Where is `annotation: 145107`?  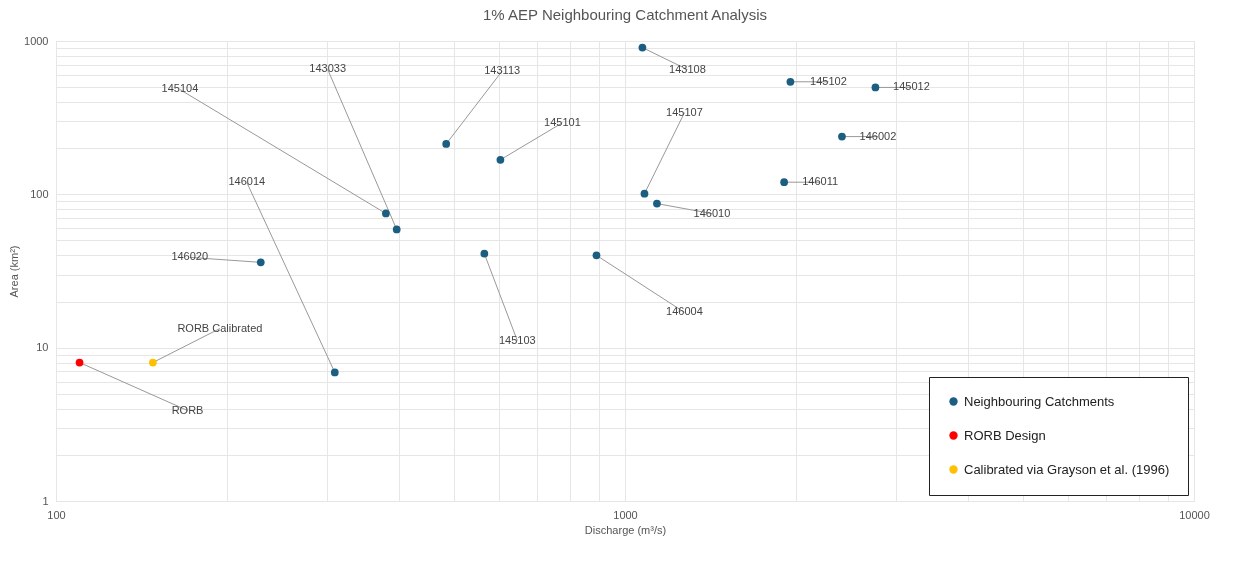
annotation: 145107 is located at coordinates (684, 111).